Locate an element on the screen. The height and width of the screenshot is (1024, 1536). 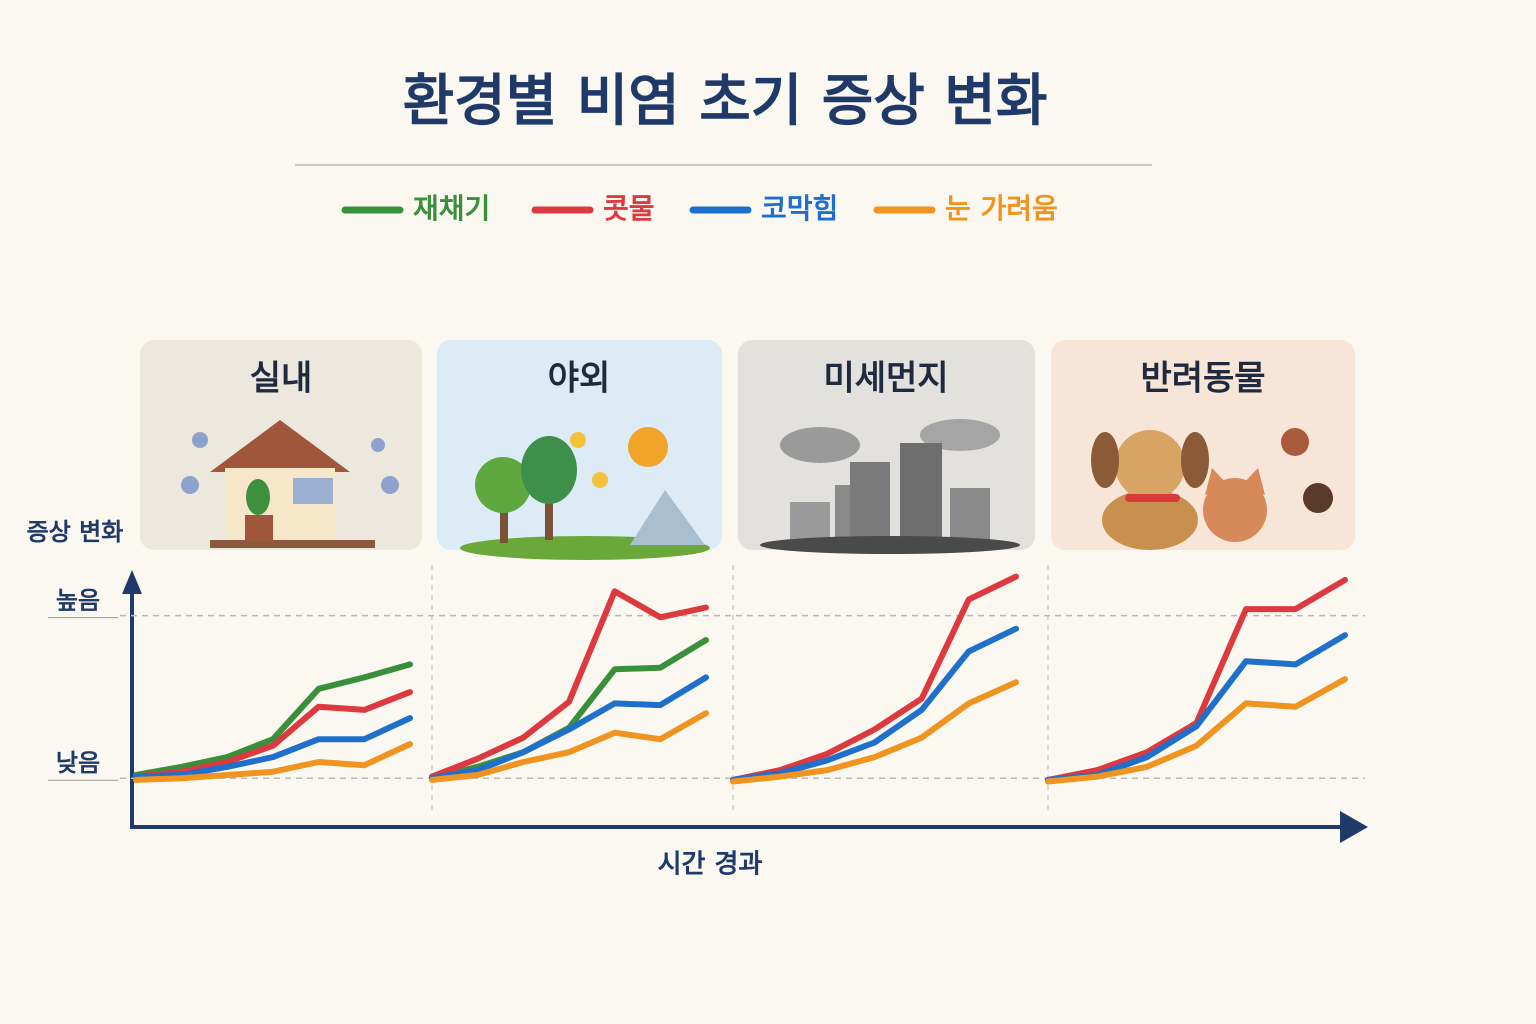
x-axis-label: 시간 경과 is located at coordinates (710, 865).